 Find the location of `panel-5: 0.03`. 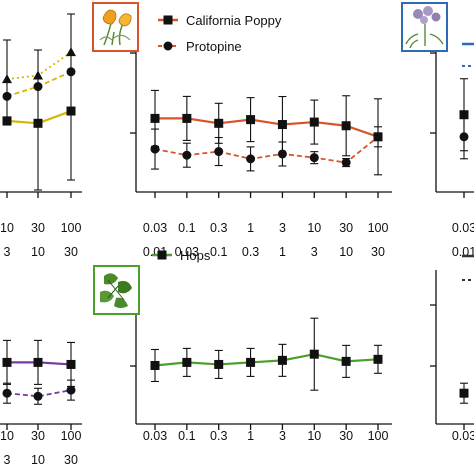

panel-5: 0.03 is located at coordinates (452, 356).